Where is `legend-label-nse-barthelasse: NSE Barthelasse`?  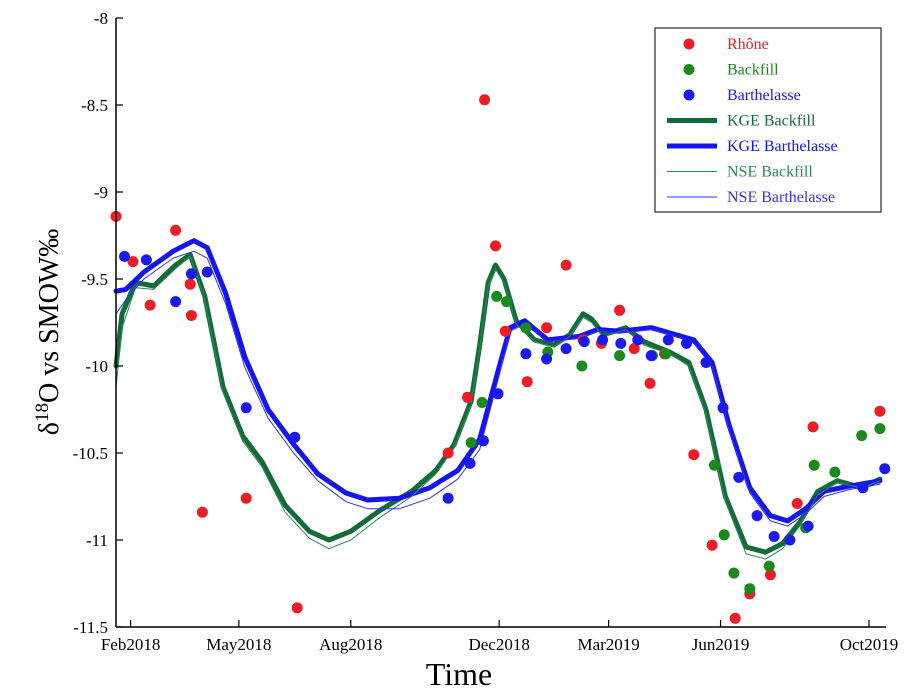
legend-label-nse-barthelasse: NSE Barthelasse is located at coordinates (781, 197).